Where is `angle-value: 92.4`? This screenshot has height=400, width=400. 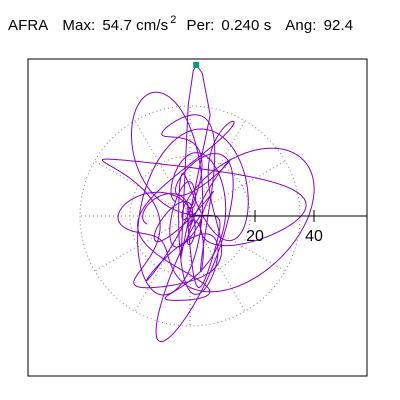
angle-value: 92.4 is located at coordinates (338, 25).